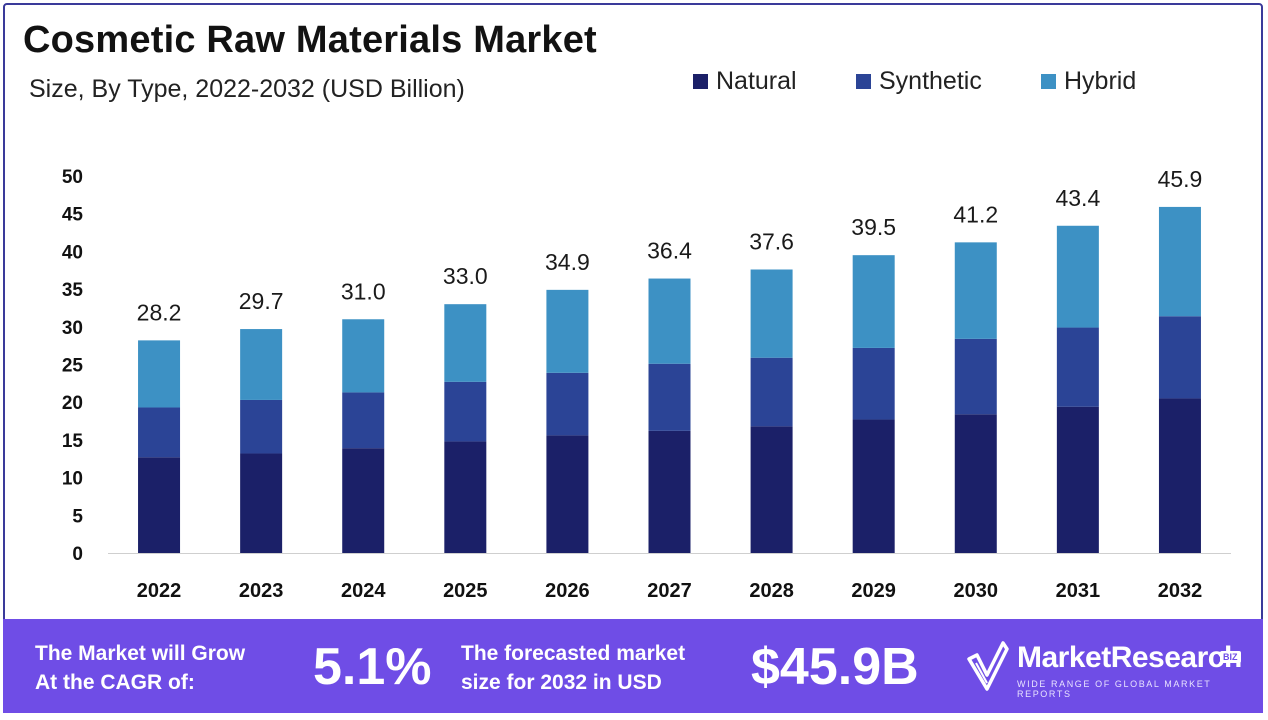 The width and height of the screenshot is (1268, 720). Describe the element at coordinates (465, 343) in the screenshot. I see `bar-hybrid-2025` at that location.